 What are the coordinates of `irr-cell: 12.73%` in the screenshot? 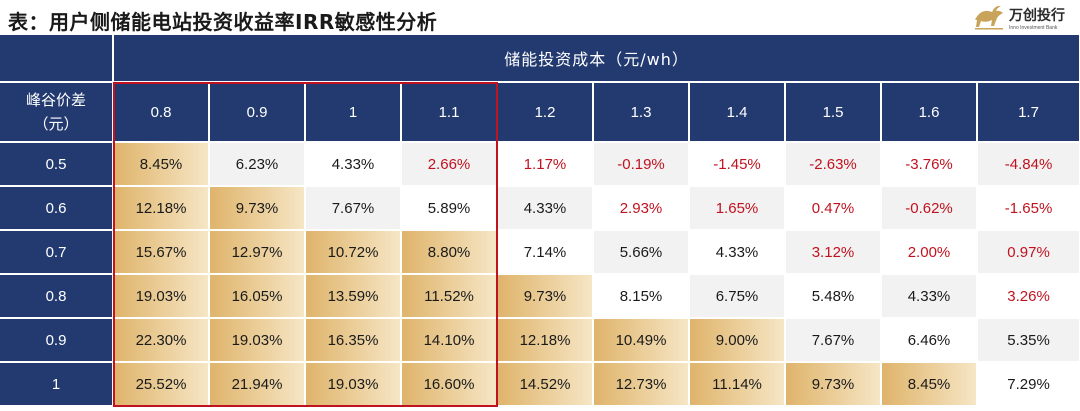 It's located at (641, 384).